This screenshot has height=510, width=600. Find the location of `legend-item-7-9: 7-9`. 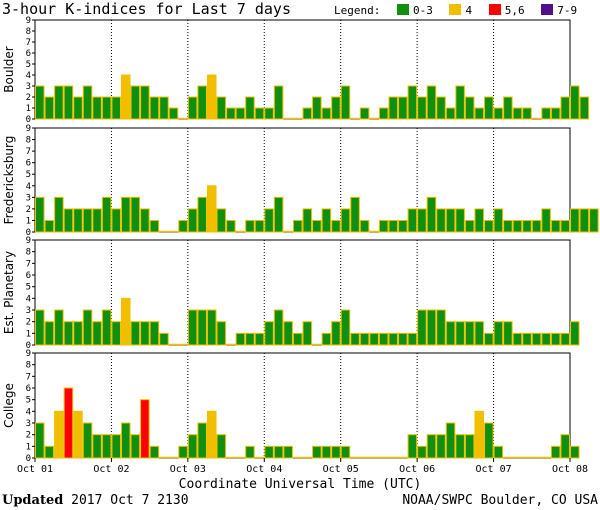

legend-item-7-9: 7-9 is located at coordinates (559, 10).